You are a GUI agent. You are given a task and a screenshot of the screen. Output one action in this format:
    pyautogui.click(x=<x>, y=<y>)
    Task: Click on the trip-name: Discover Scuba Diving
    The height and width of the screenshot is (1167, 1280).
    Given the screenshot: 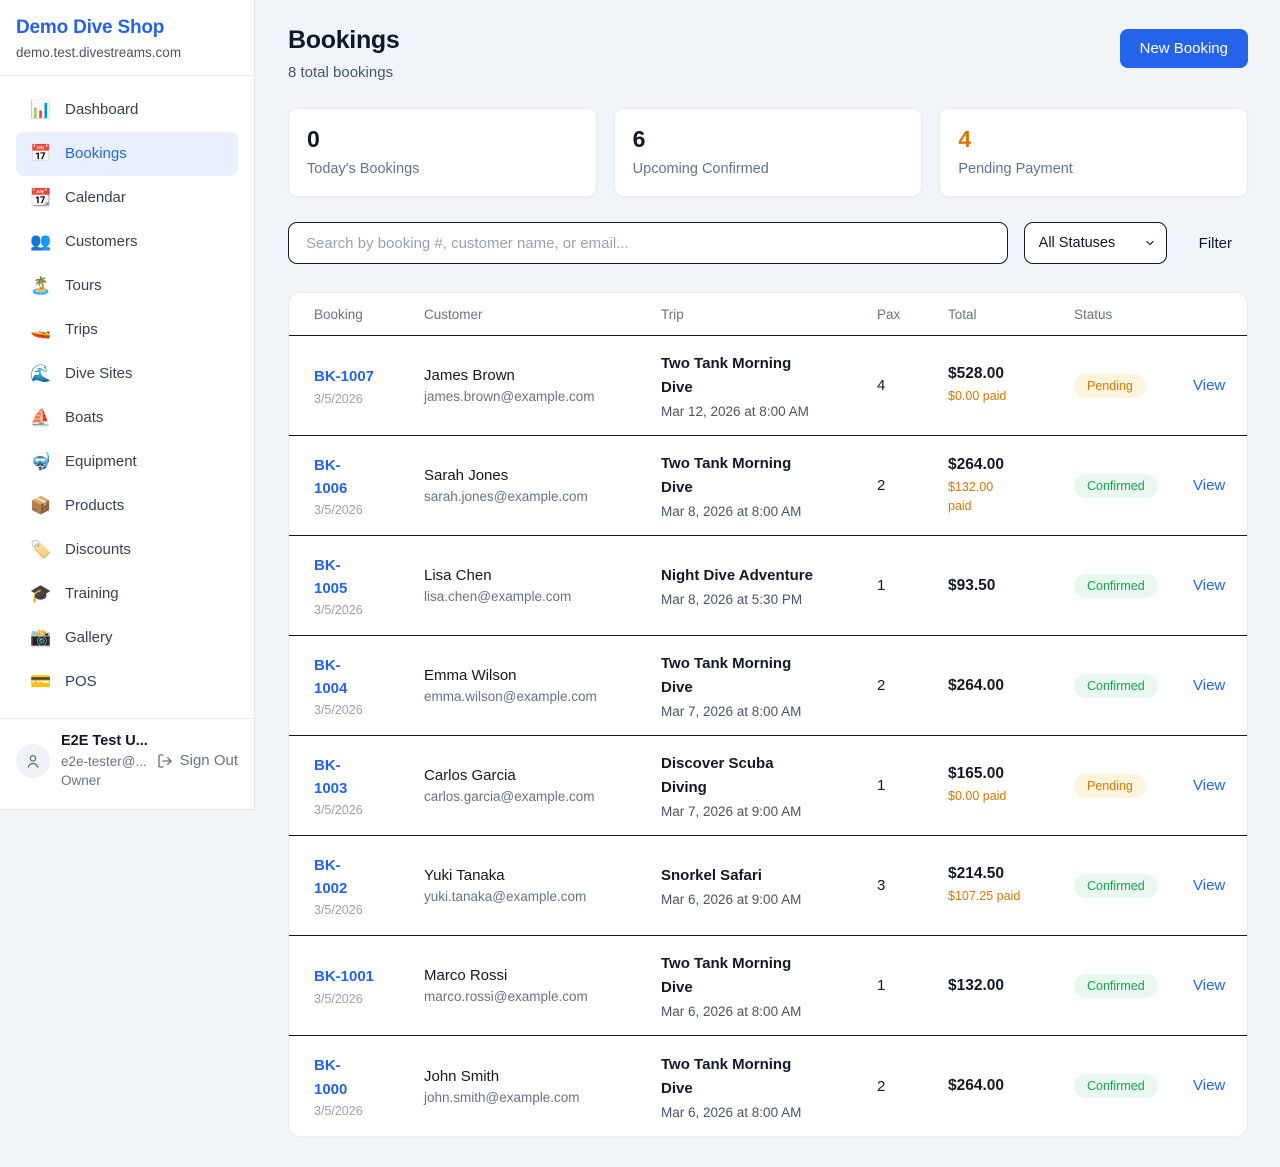 What is the action you would take?
    pyautogui.click(x=717, y=775)
    